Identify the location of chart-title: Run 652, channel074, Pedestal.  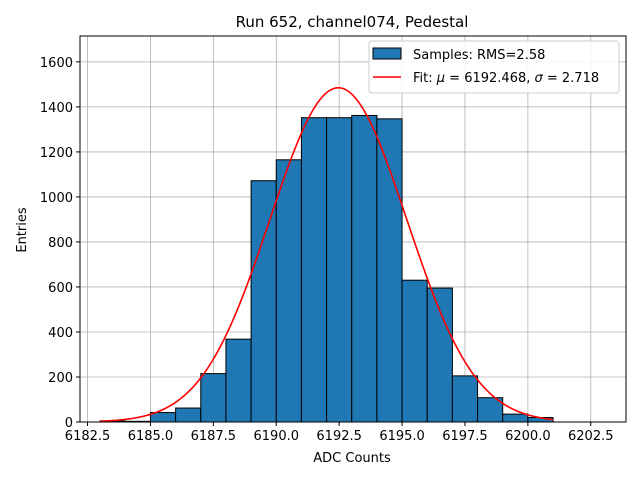
(352, 22).